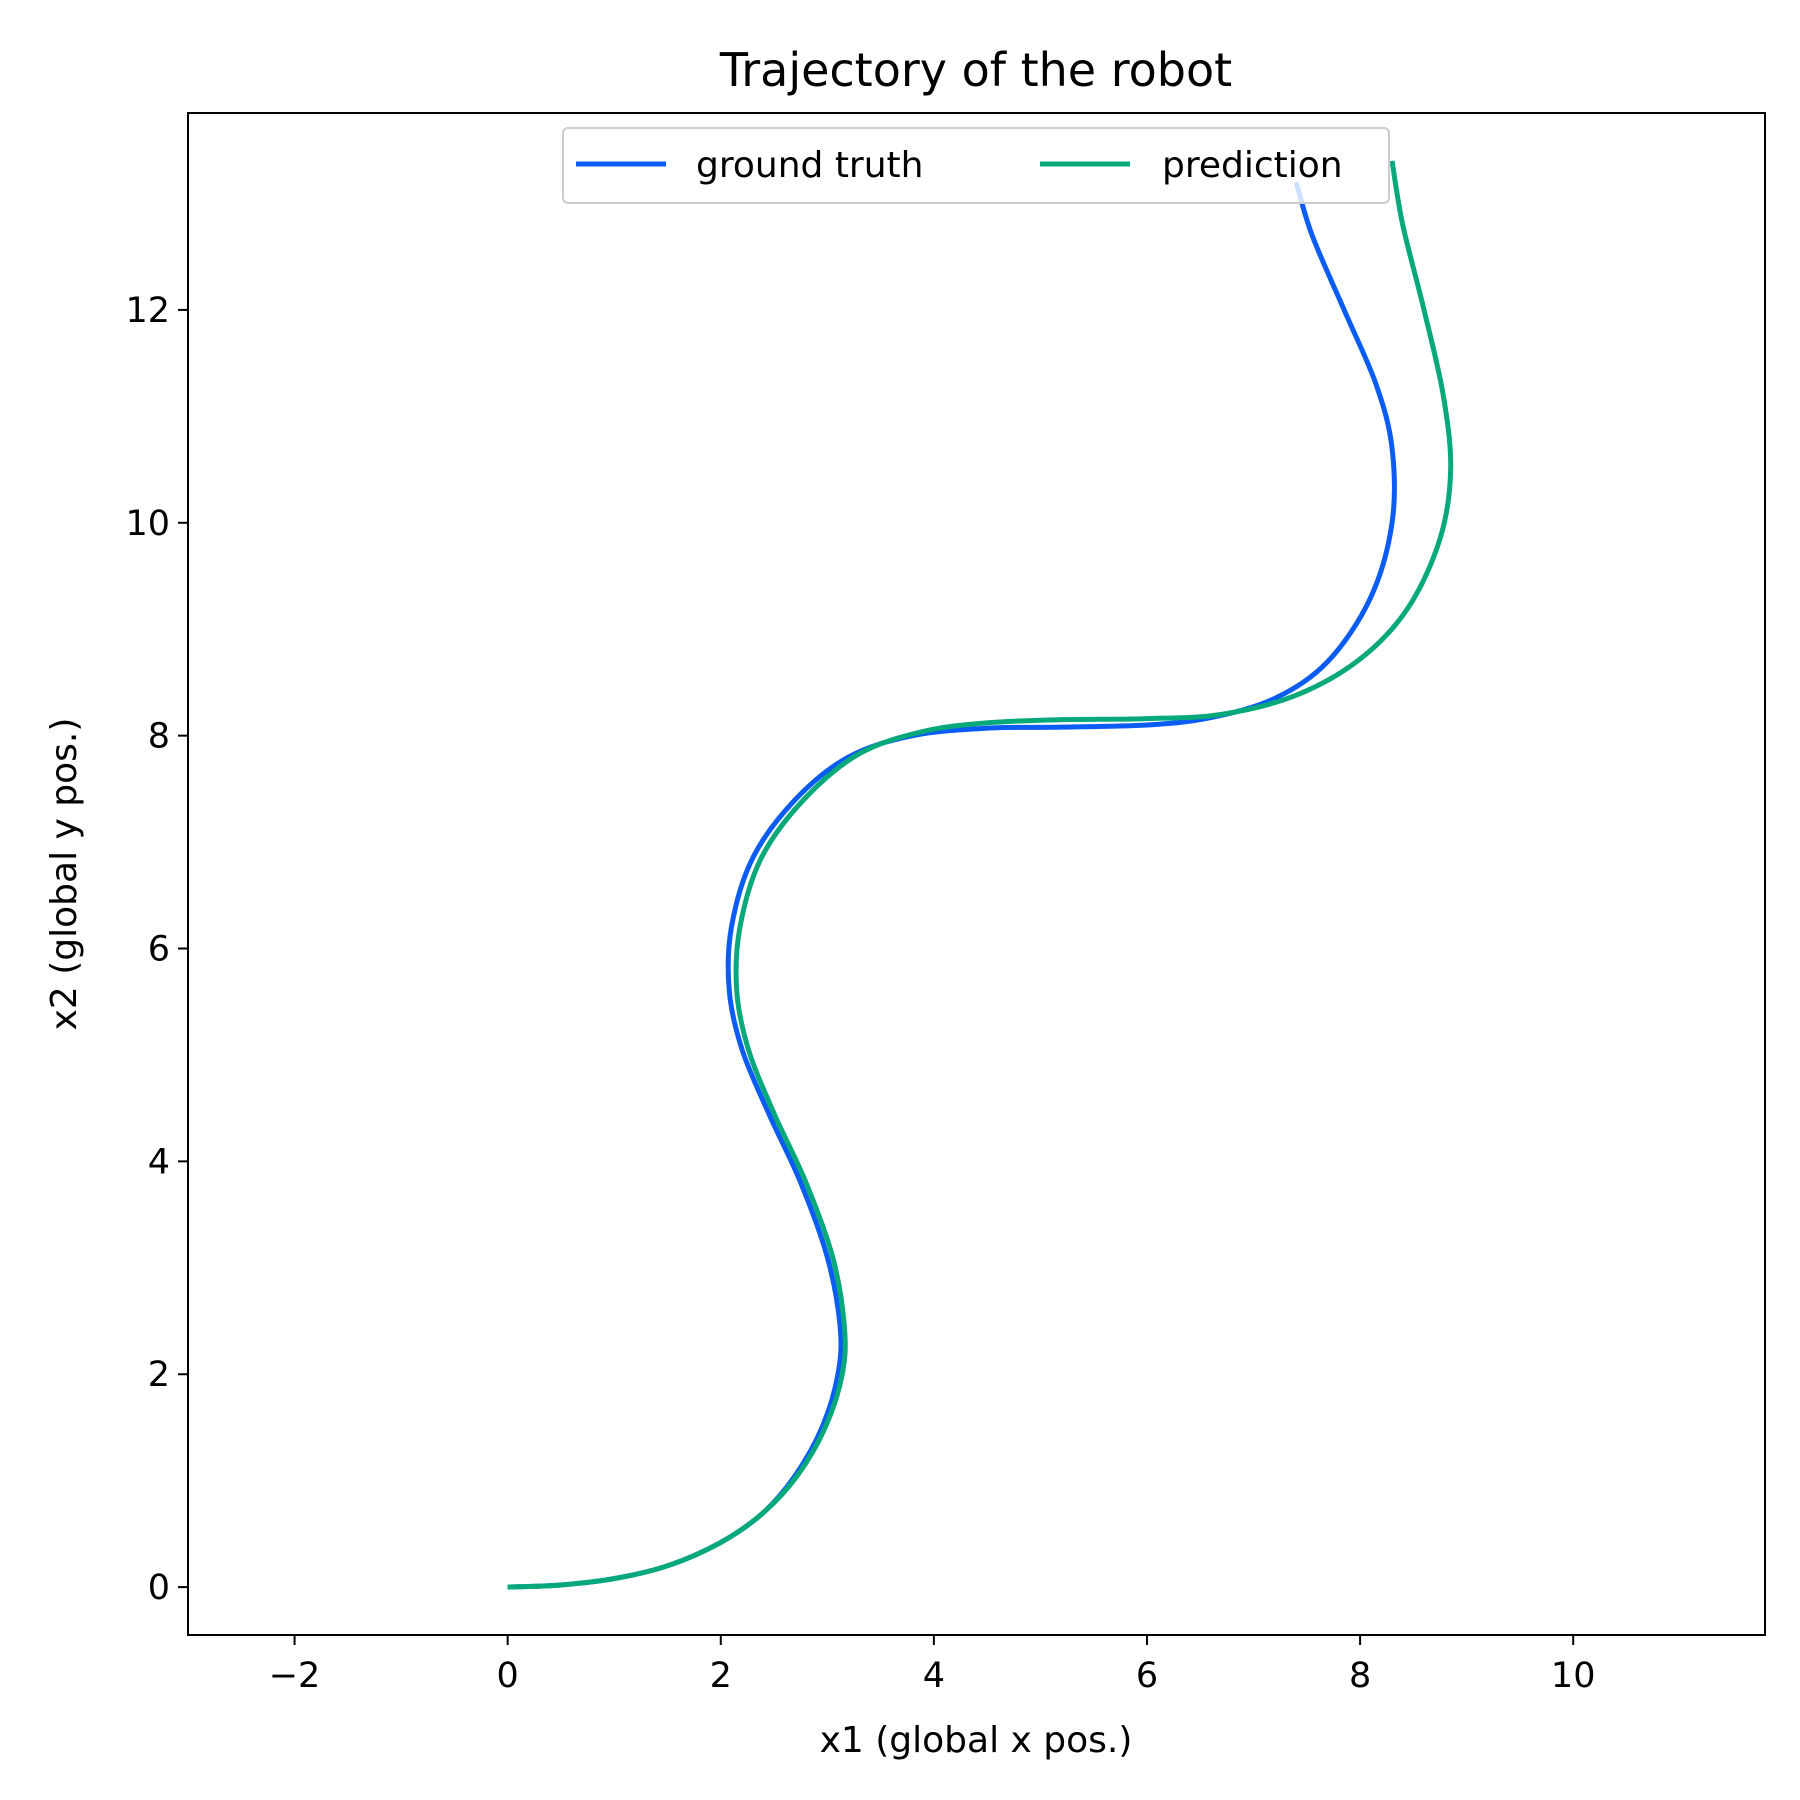  Describe the element at coordinates (295, 1676) in the screenshot. I see `x-tick-label: −2` at that location.